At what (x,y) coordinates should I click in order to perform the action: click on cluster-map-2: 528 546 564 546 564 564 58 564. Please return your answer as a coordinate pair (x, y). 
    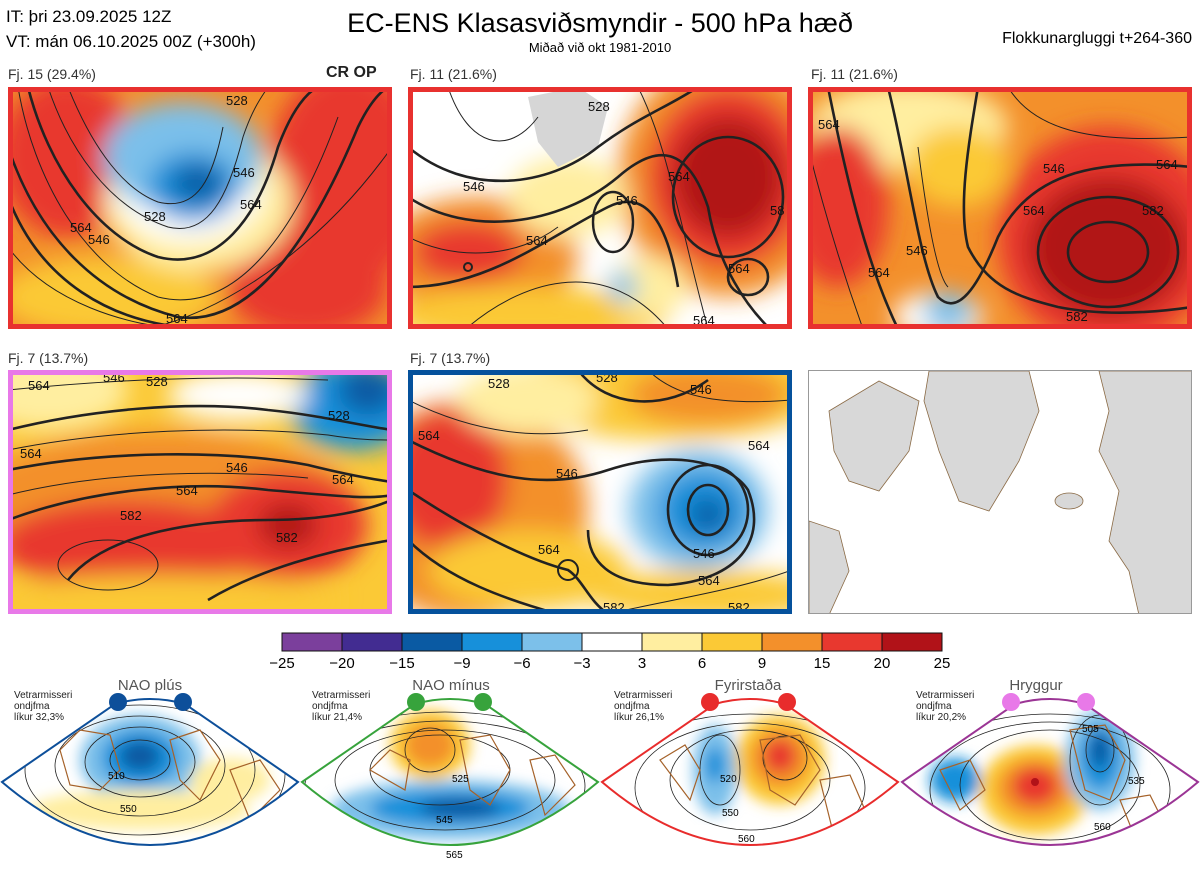
    Looking at the image, I should click on (600, 208).